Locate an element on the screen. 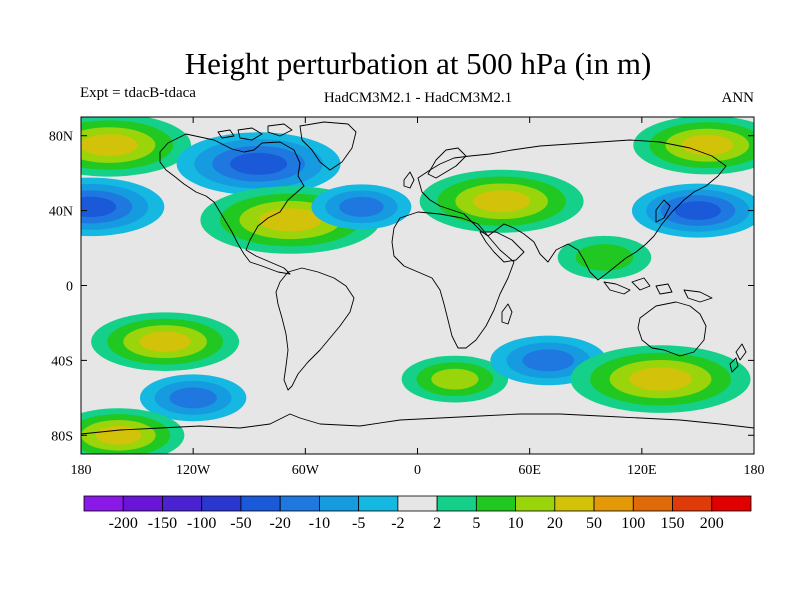 The height and width of the screenshot is (600, 800). x-tick-label: 60W is located at coordinates (306, 470).